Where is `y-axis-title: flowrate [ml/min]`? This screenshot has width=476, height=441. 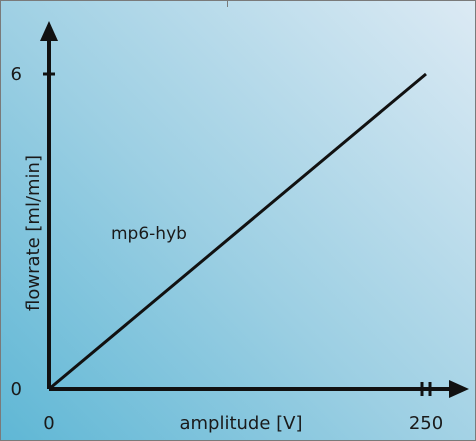
y-axis-title: flowrate [ml/min] is located at coordinates (33, 233).